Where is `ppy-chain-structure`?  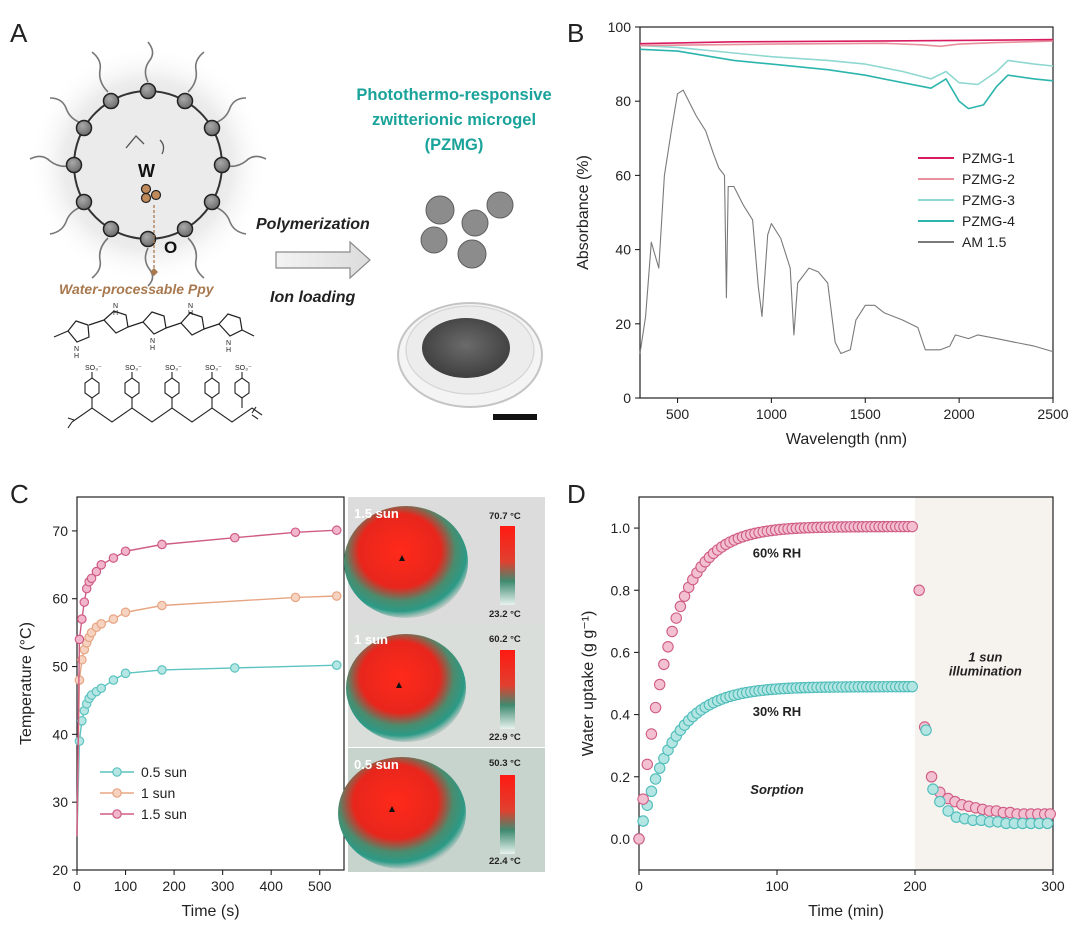
ppy-chain-structure is located at coordinates (154, 326).